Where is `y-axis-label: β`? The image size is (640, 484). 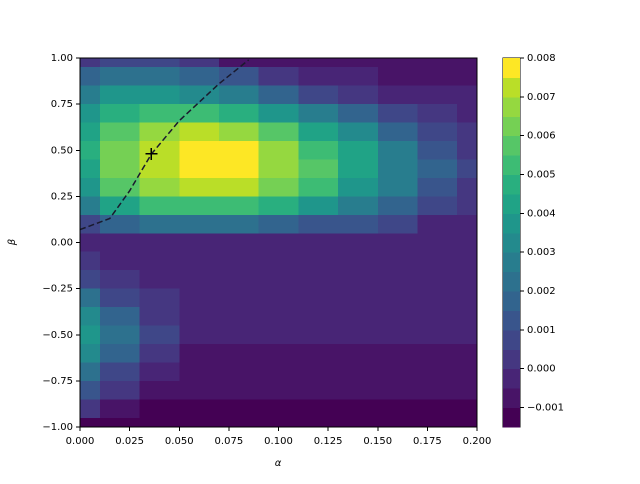
y-axis-label: β is located at coordinates (12, 242).